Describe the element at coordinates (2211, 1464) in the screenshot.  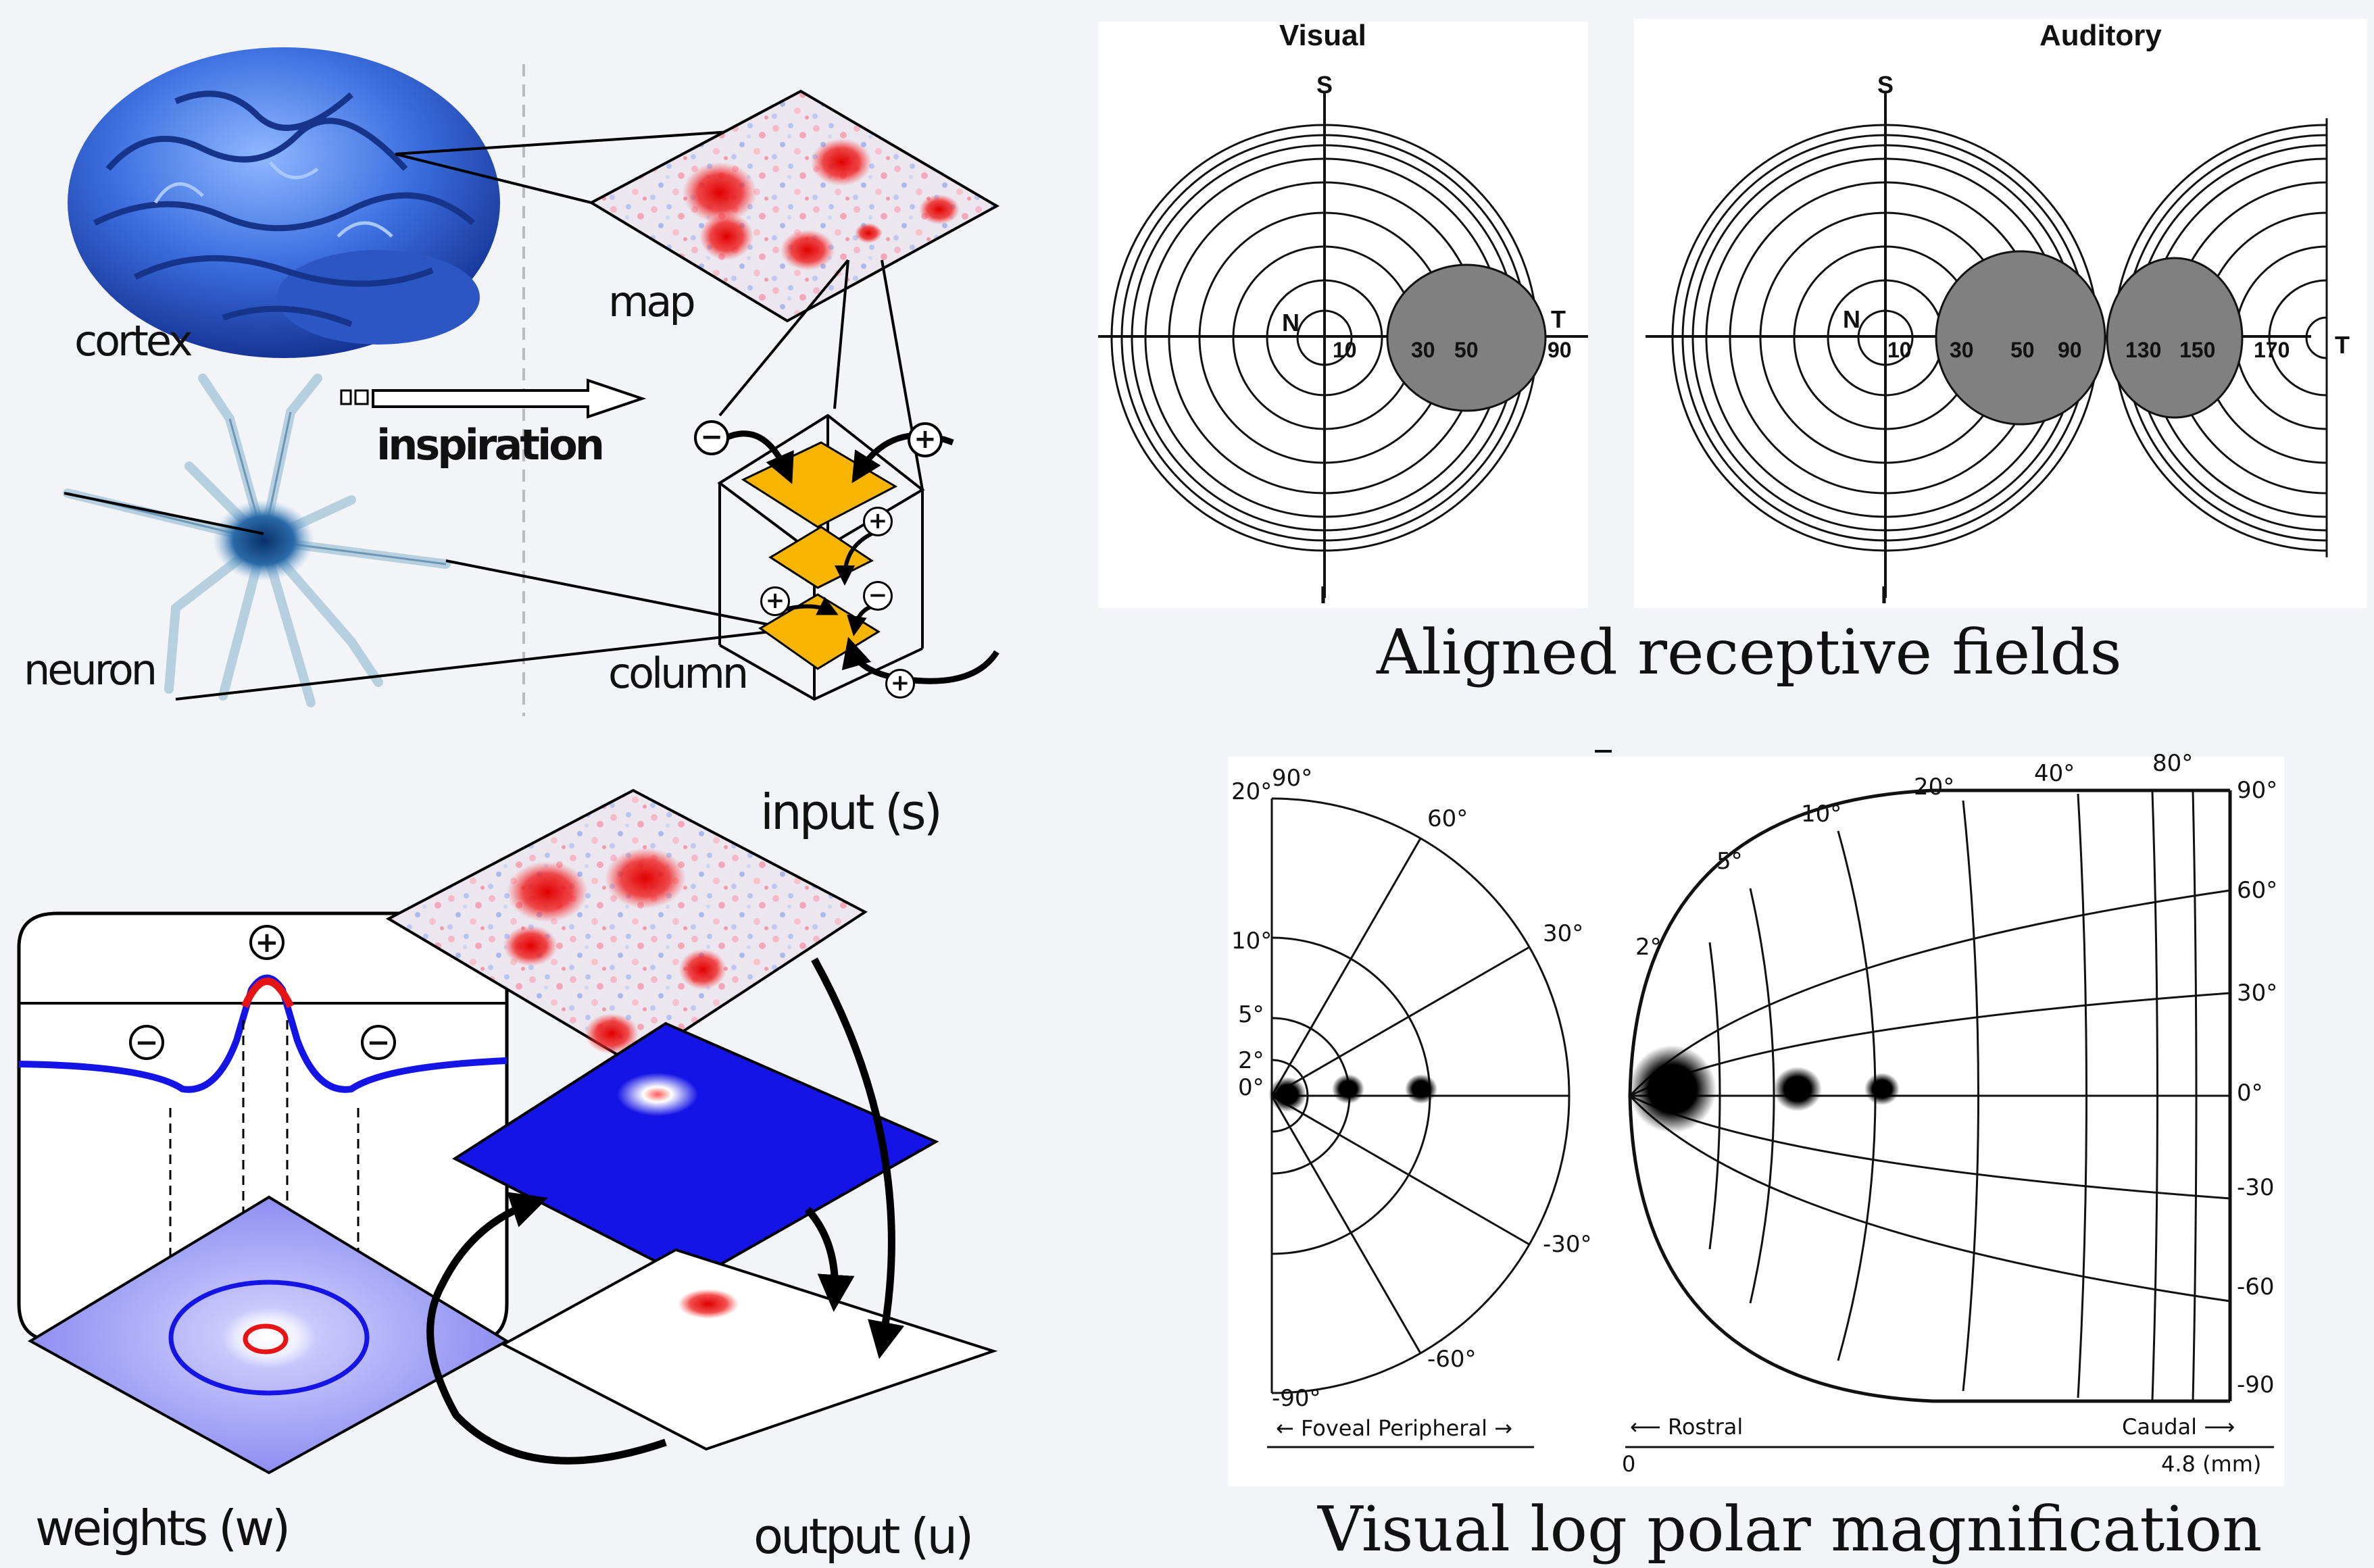
I see `scale-end: 4.8 (mm)` at that location.